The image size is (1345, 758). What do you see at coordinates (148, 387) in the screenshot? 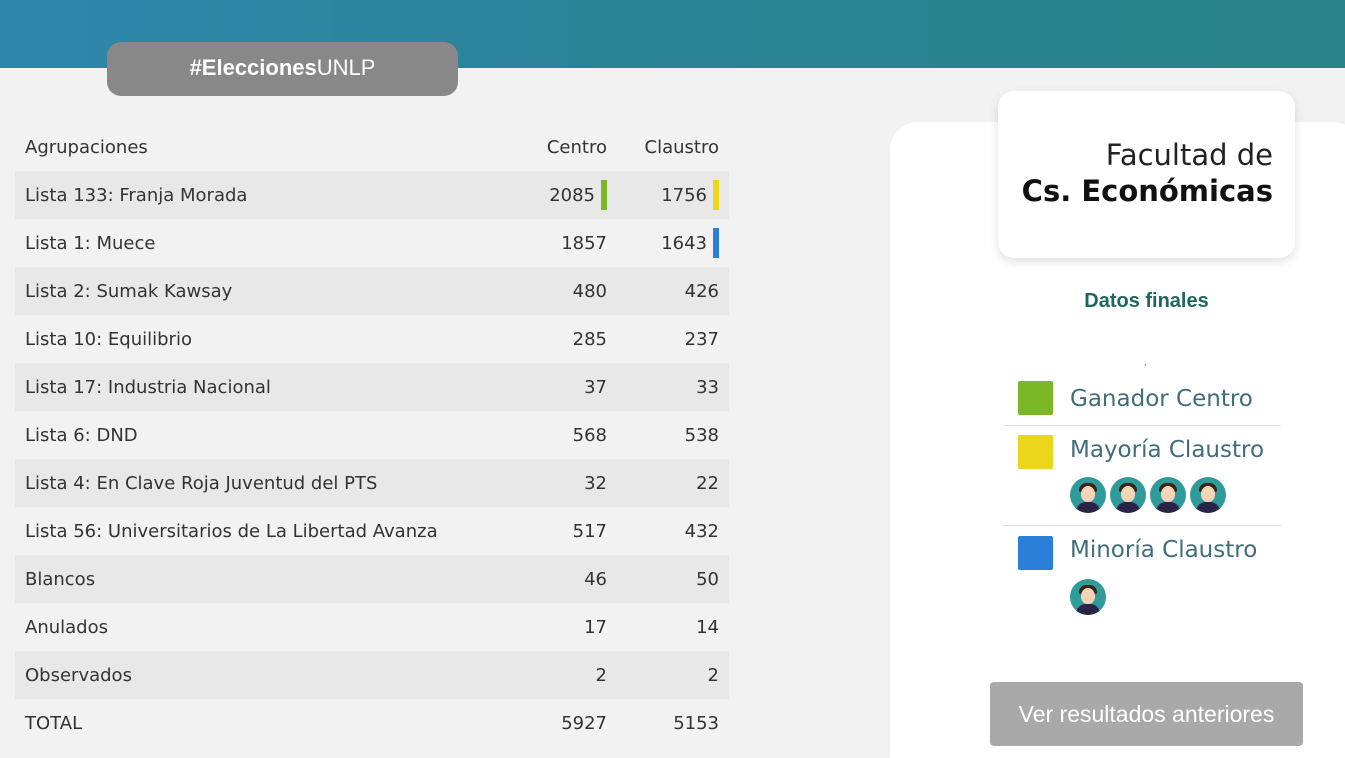
I see `row-name: Lista 17: Industria Nacional` at bounding box center [148, 387].